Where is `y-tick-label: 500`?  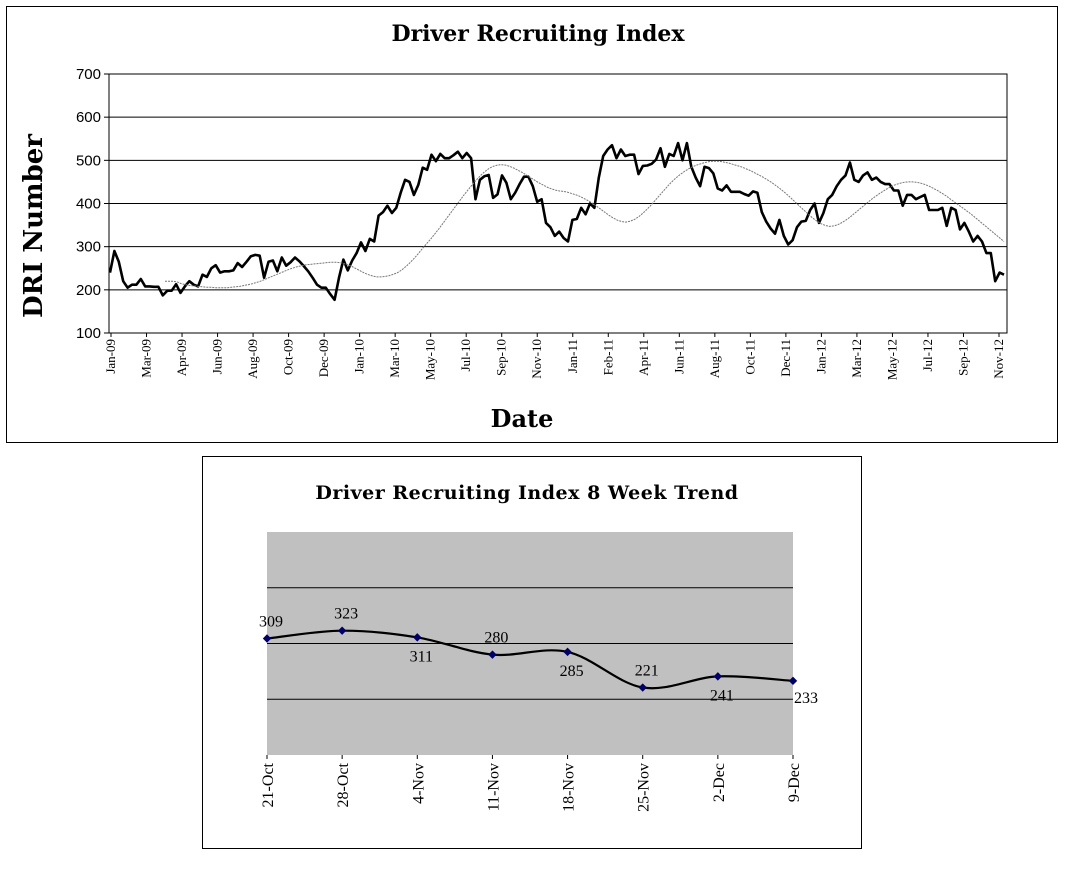
y-tick-label: 500 is located at coordinates (88, 160).